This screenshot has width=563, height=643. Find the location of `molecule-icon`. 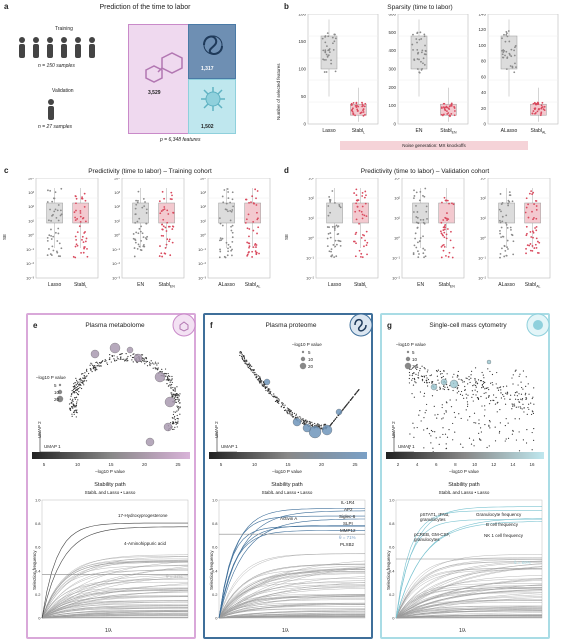

molecule-icon is located at coordinates (165, 70).